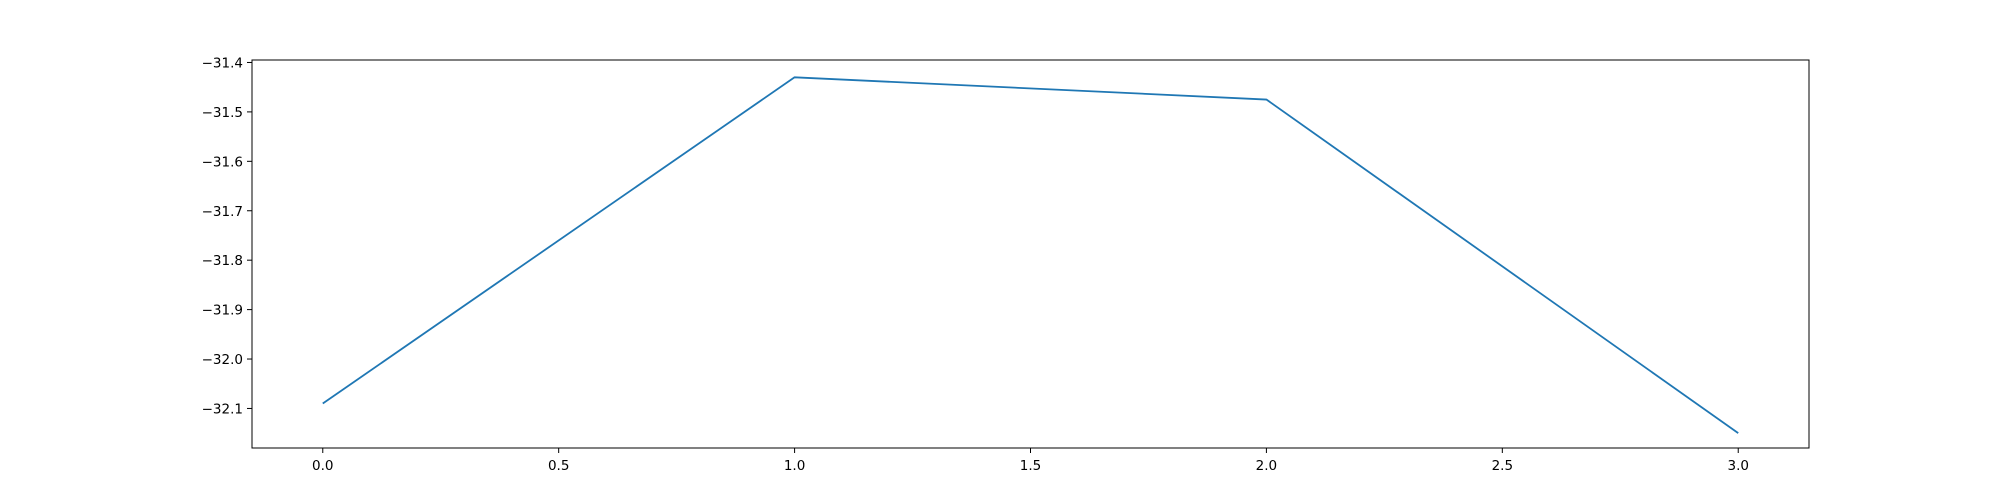 The height and width of the screenshot is (500, 2000). Describe the element at coordinates (222, 63) in the screenshot. I see `y-tick-label: −31.4` at that location.